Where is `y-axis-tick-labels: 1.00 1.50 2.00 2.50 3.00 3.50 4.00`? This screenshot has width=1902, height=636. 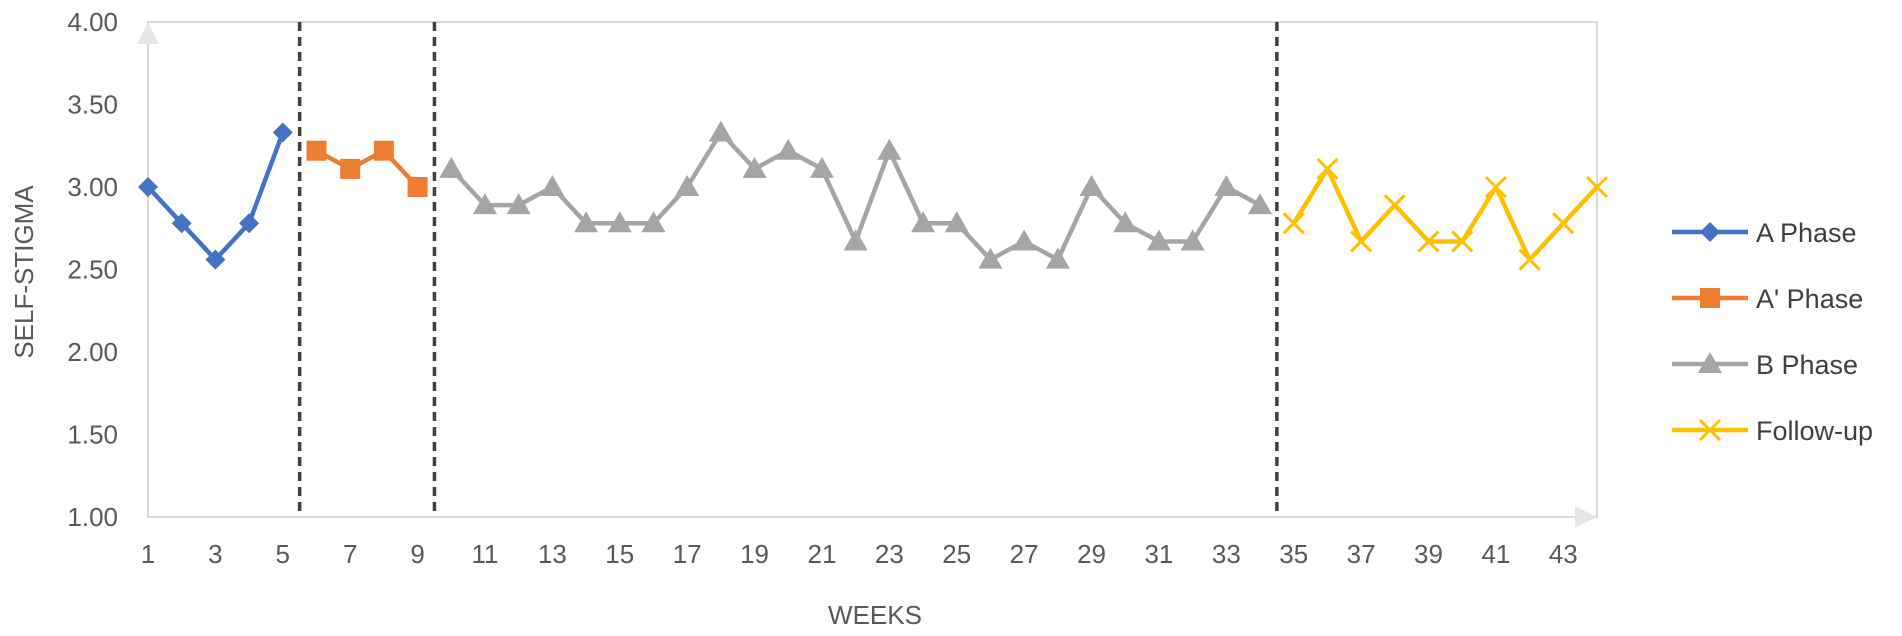
y-axis-tick-labels: 1.00 1.50 2.00 2.50 3.00 3.50 4.00 is located at coordinates (92, 269).